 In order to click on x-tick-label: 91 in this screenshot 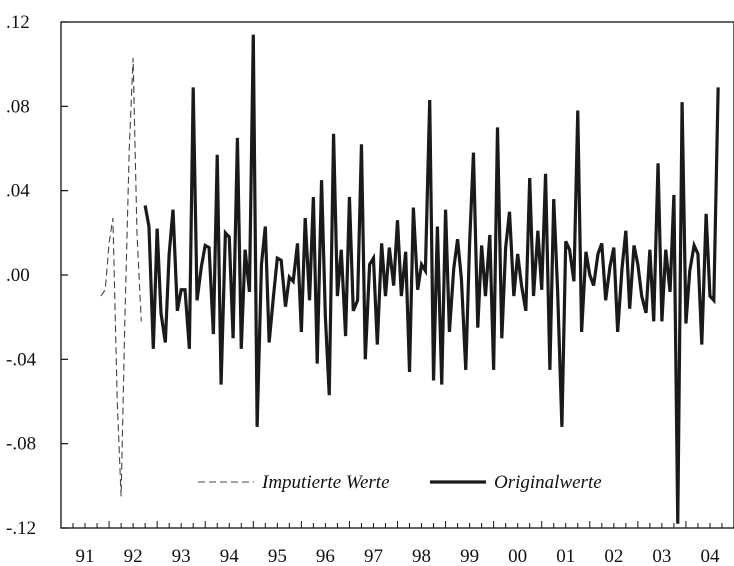, I will do `click(85, 556)`.